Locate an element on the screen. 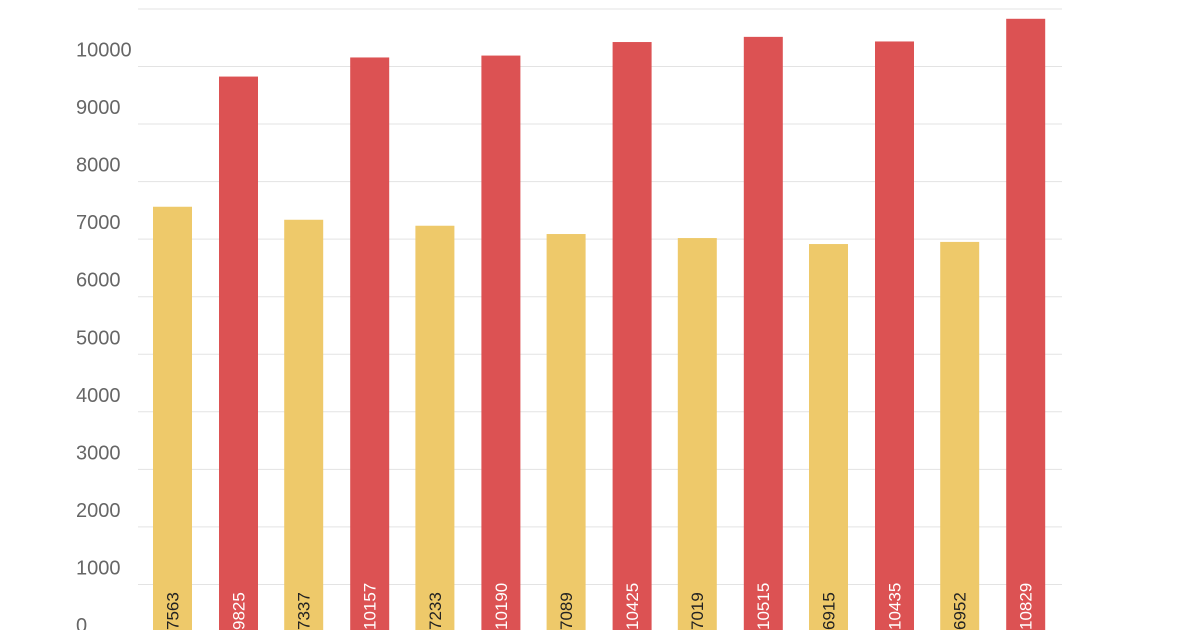 The height and width of the screenshot is (630, 1200). data-label-series2-1: 9825 is located at coordinates (238, 611).